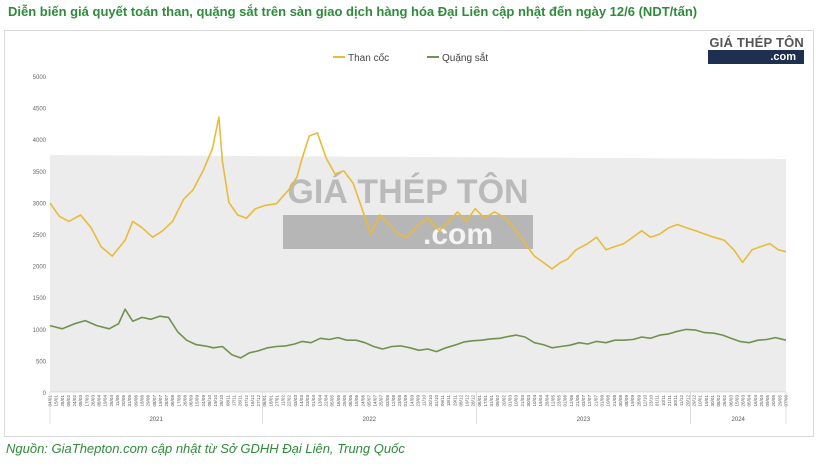  Describe the element at coordinates (41, 362) in the screenshot. I see `y-tick-label: 500` at that location.